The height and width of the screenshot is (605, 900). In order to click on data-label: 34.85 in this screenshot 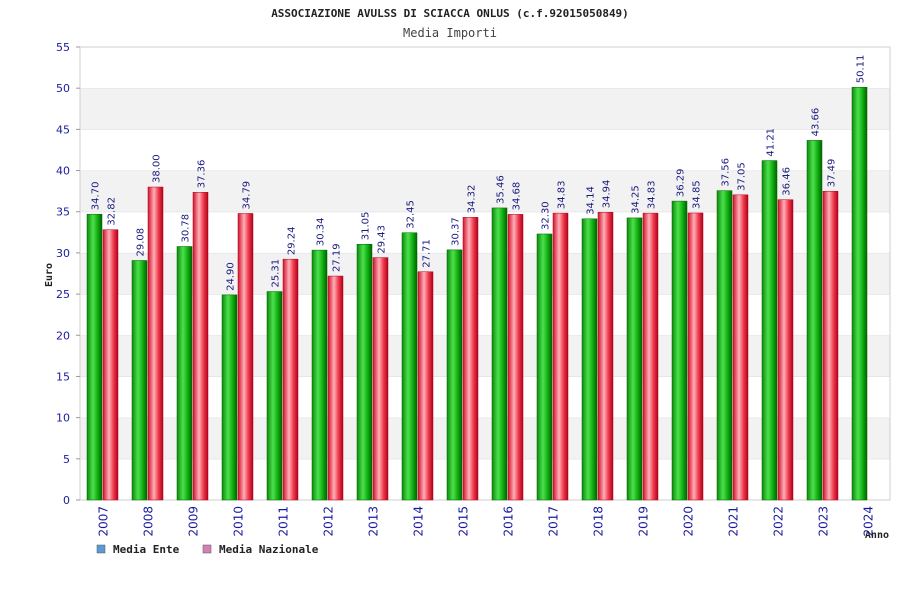, I will do `click(697, 194)`.